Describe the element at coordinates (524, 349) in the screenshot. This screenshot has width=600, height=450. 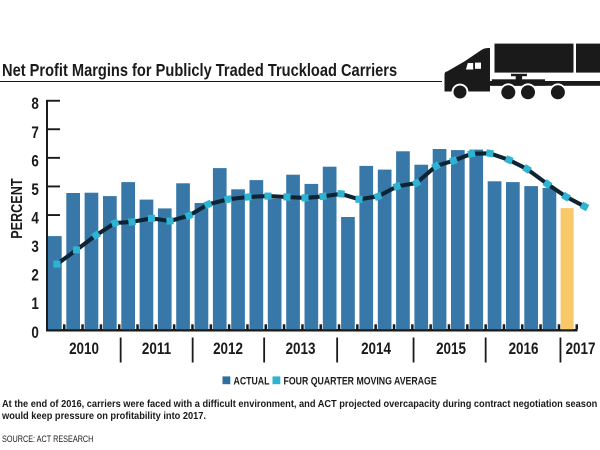
I see `svg-text: 2016` at that location.